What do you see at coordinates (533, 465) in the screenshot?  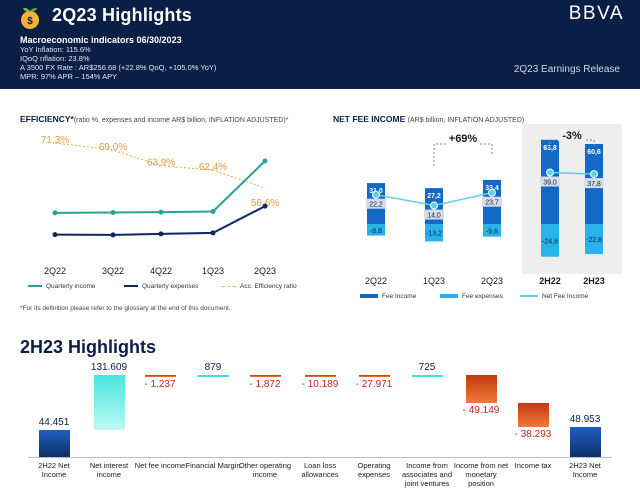 I see `waterfall-category-label: Income tax` at bounding box center [533, 465].